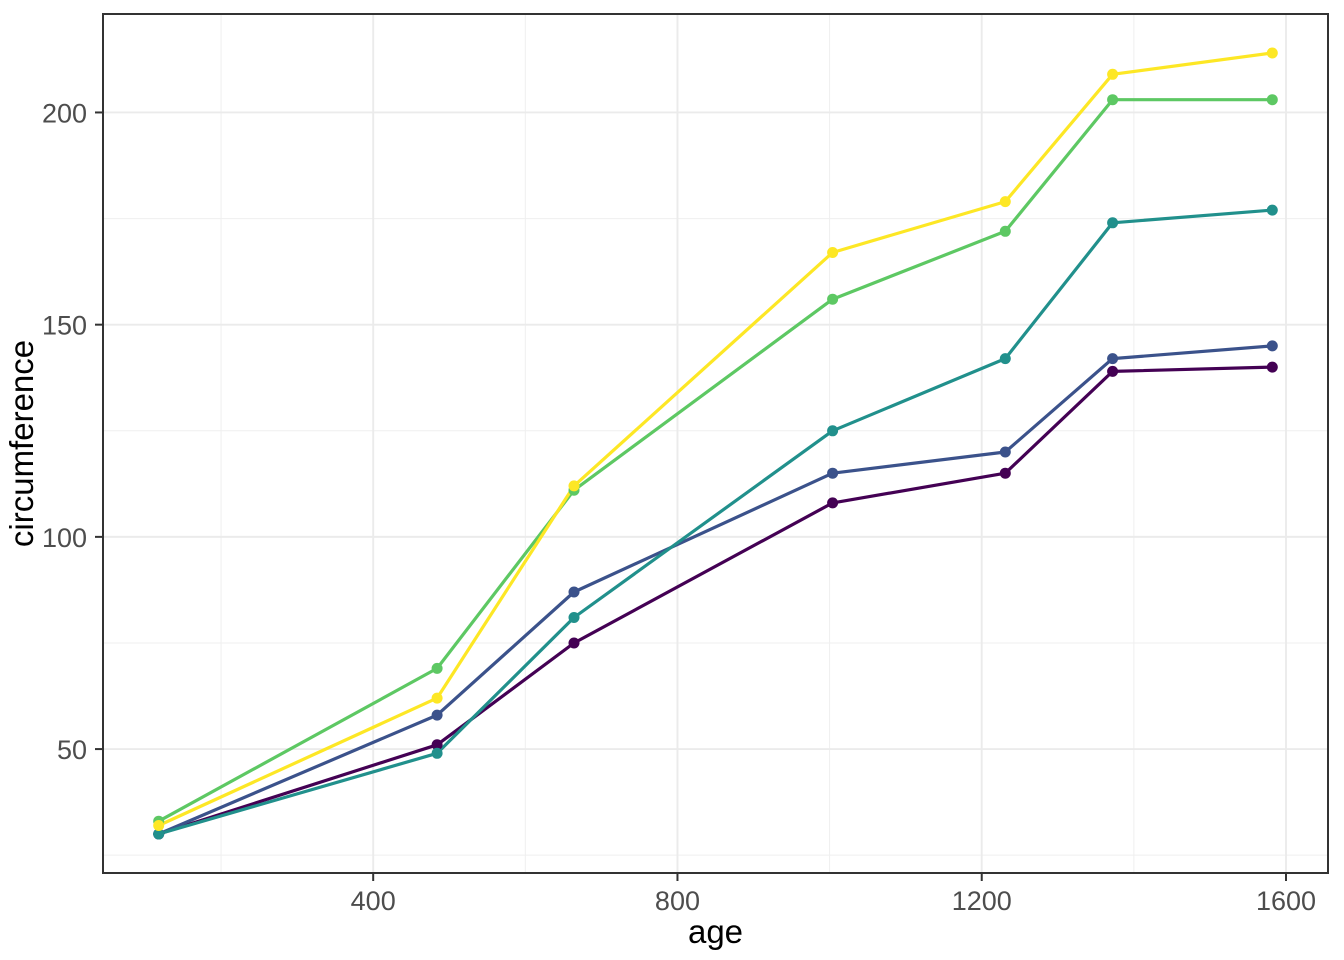 The image size is (1344, 960). Describe the element at coordinates (677, 901) in the screenshot. I see `x-tick-label: 800` at that location.